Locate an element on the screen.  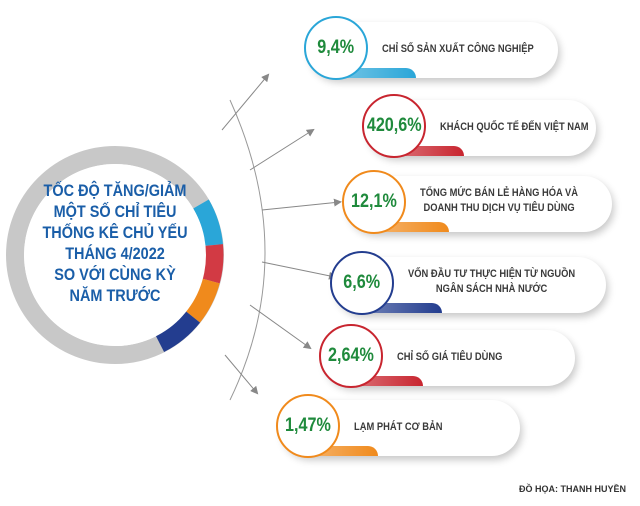
indicator-label-line: DOANH THU DỊCH VỤ TIÊU DÙNG is located at coordinates (499, 208).